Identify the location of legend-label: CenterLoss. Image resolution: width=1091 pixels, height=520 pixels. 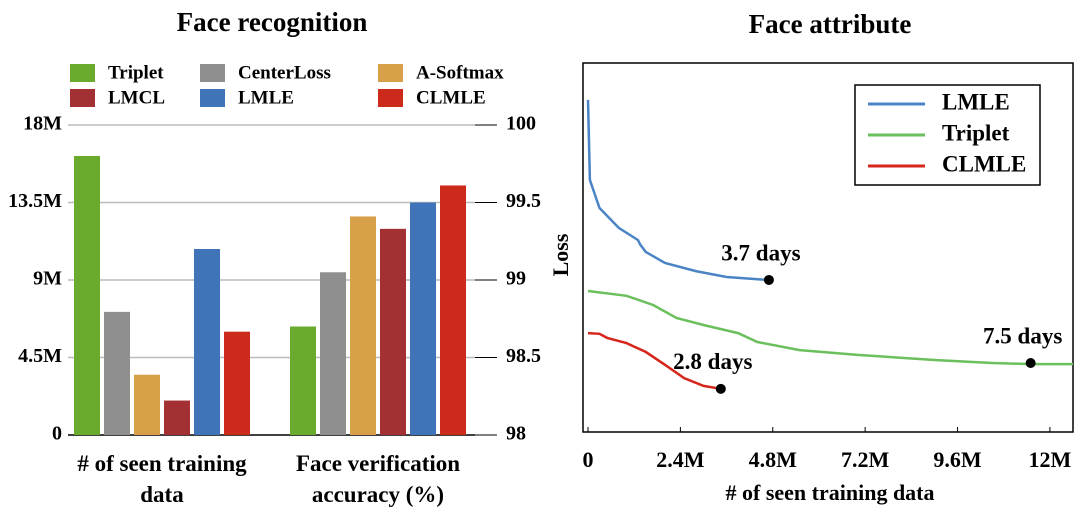
(284, 72).